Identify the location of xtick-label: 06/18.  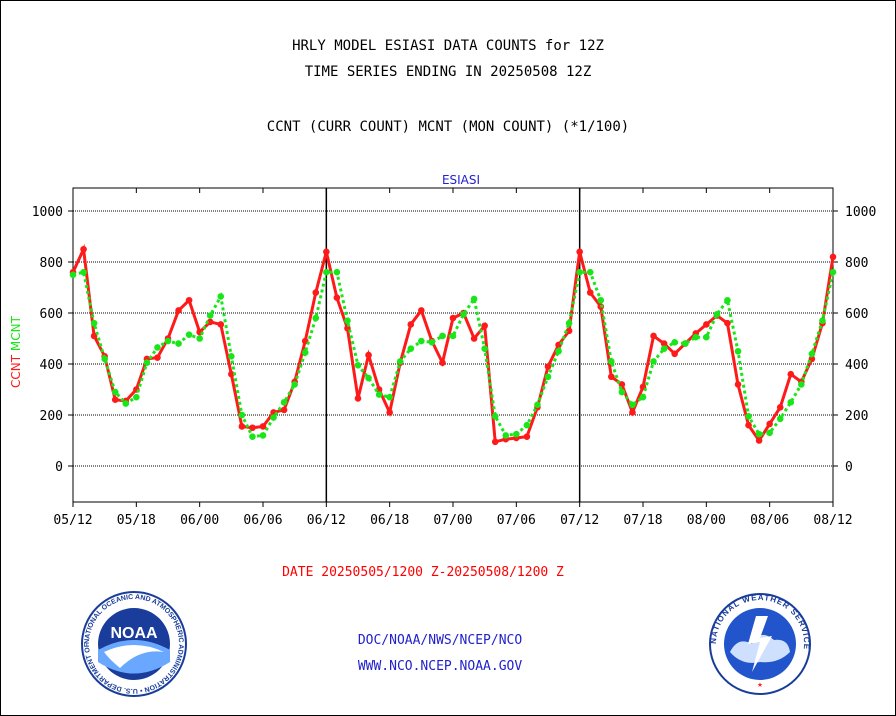
(389, 520).